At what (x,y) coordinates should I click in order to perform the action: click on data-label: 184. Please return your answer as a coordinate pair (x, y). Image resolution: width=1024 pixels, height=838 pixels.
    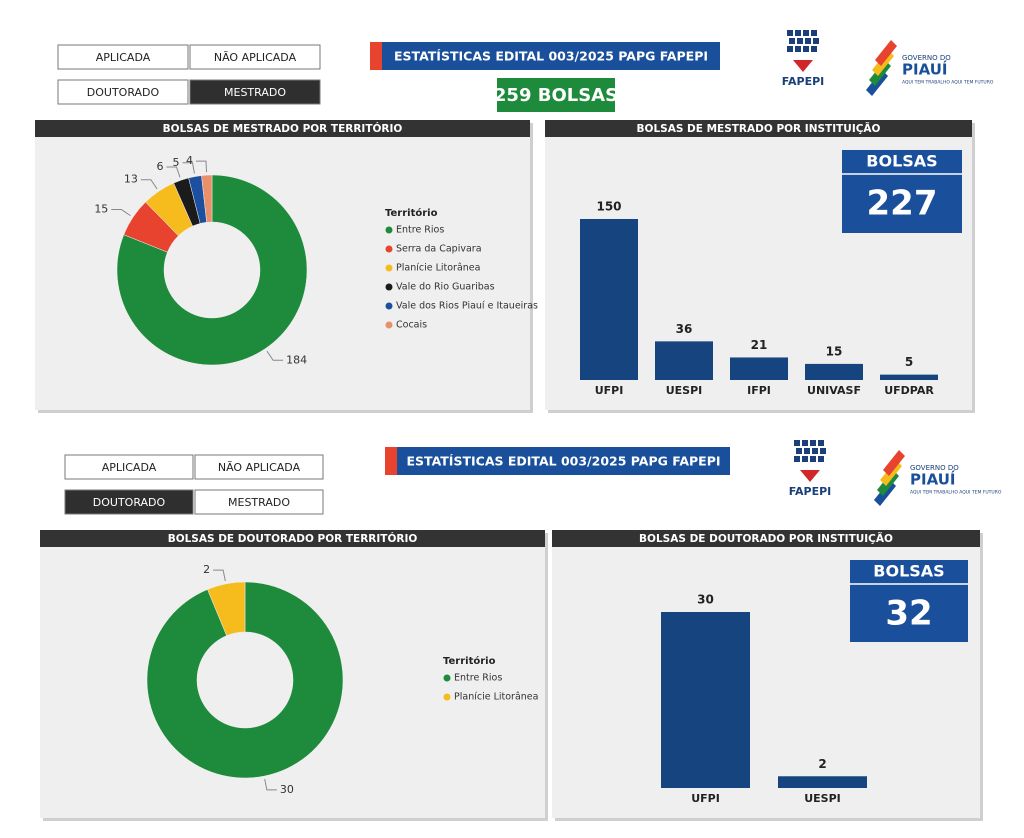
    Looking at the image, I should click on (296, 359).